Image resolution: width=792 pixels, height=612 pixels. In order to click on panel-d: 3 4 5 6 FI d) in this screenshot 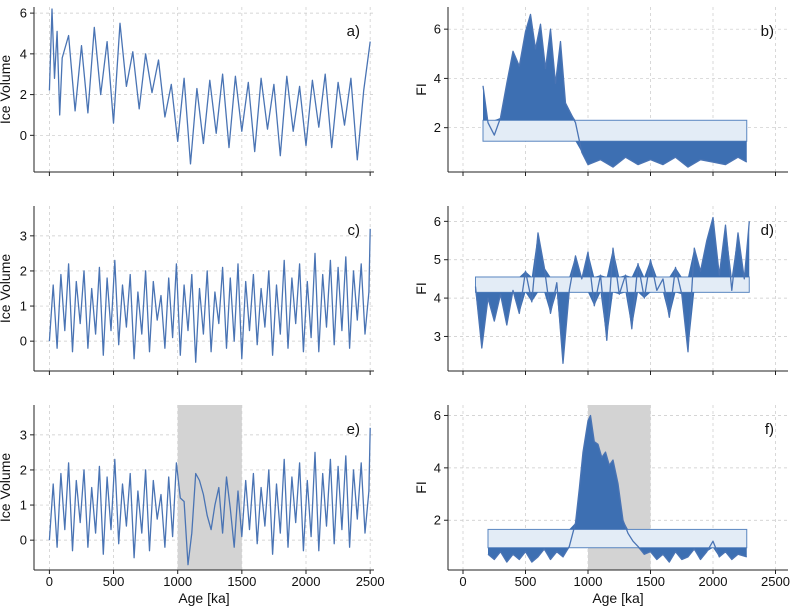, I will do `click(600, 290)`.